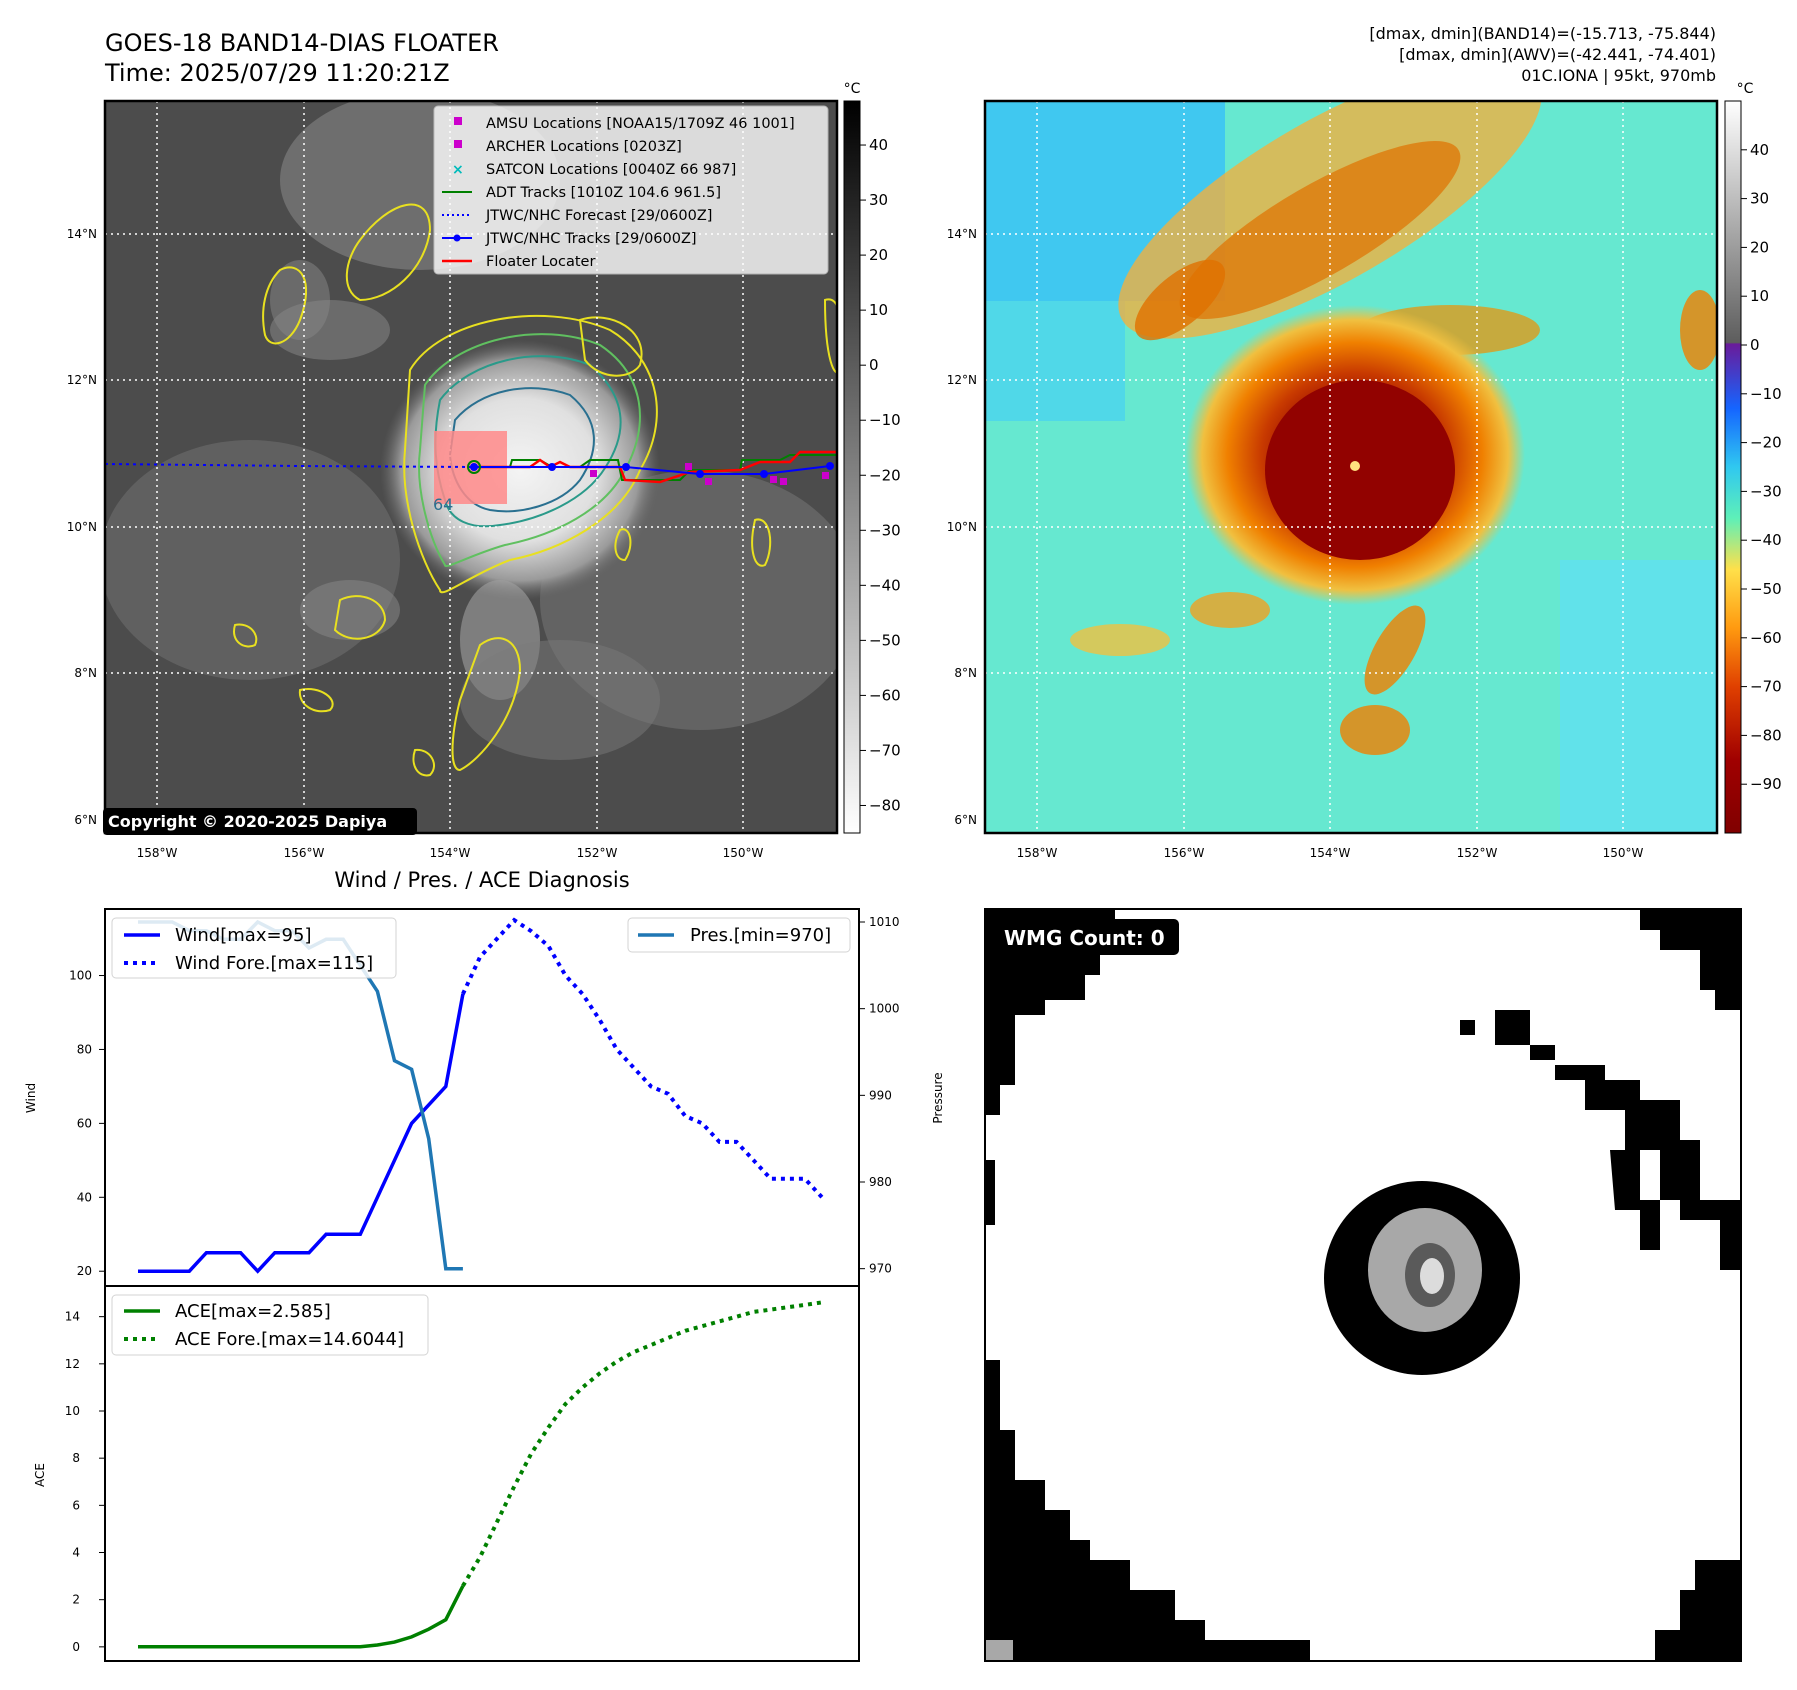 This screenshot has height=1690, width=1797. What do you see at coordinates (1557, 54) in the screenshot?
I see `dmax-awv: [dmax, dmin](AWV)=(-42.441, -74.401)` at bounding box center [1557, 54].